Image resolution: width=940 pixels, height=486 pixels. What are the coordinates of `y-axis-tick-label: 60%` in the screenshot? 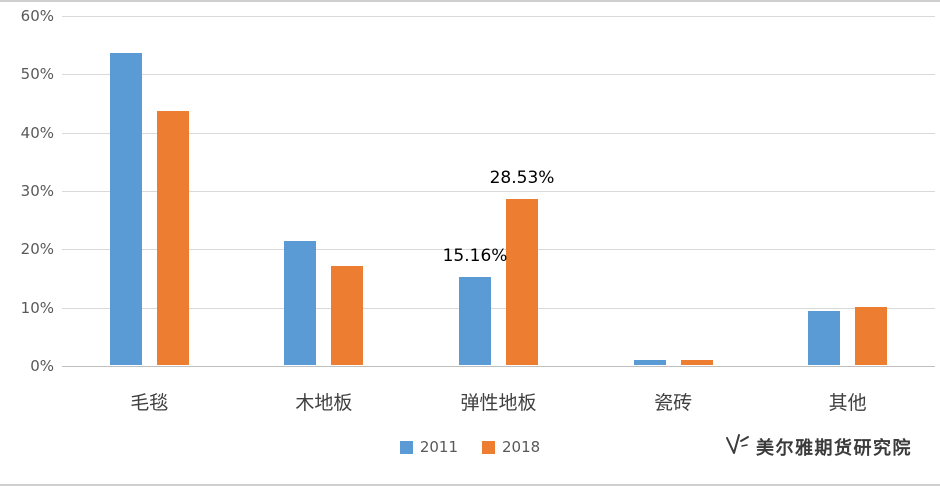 It's located at (37, 16).